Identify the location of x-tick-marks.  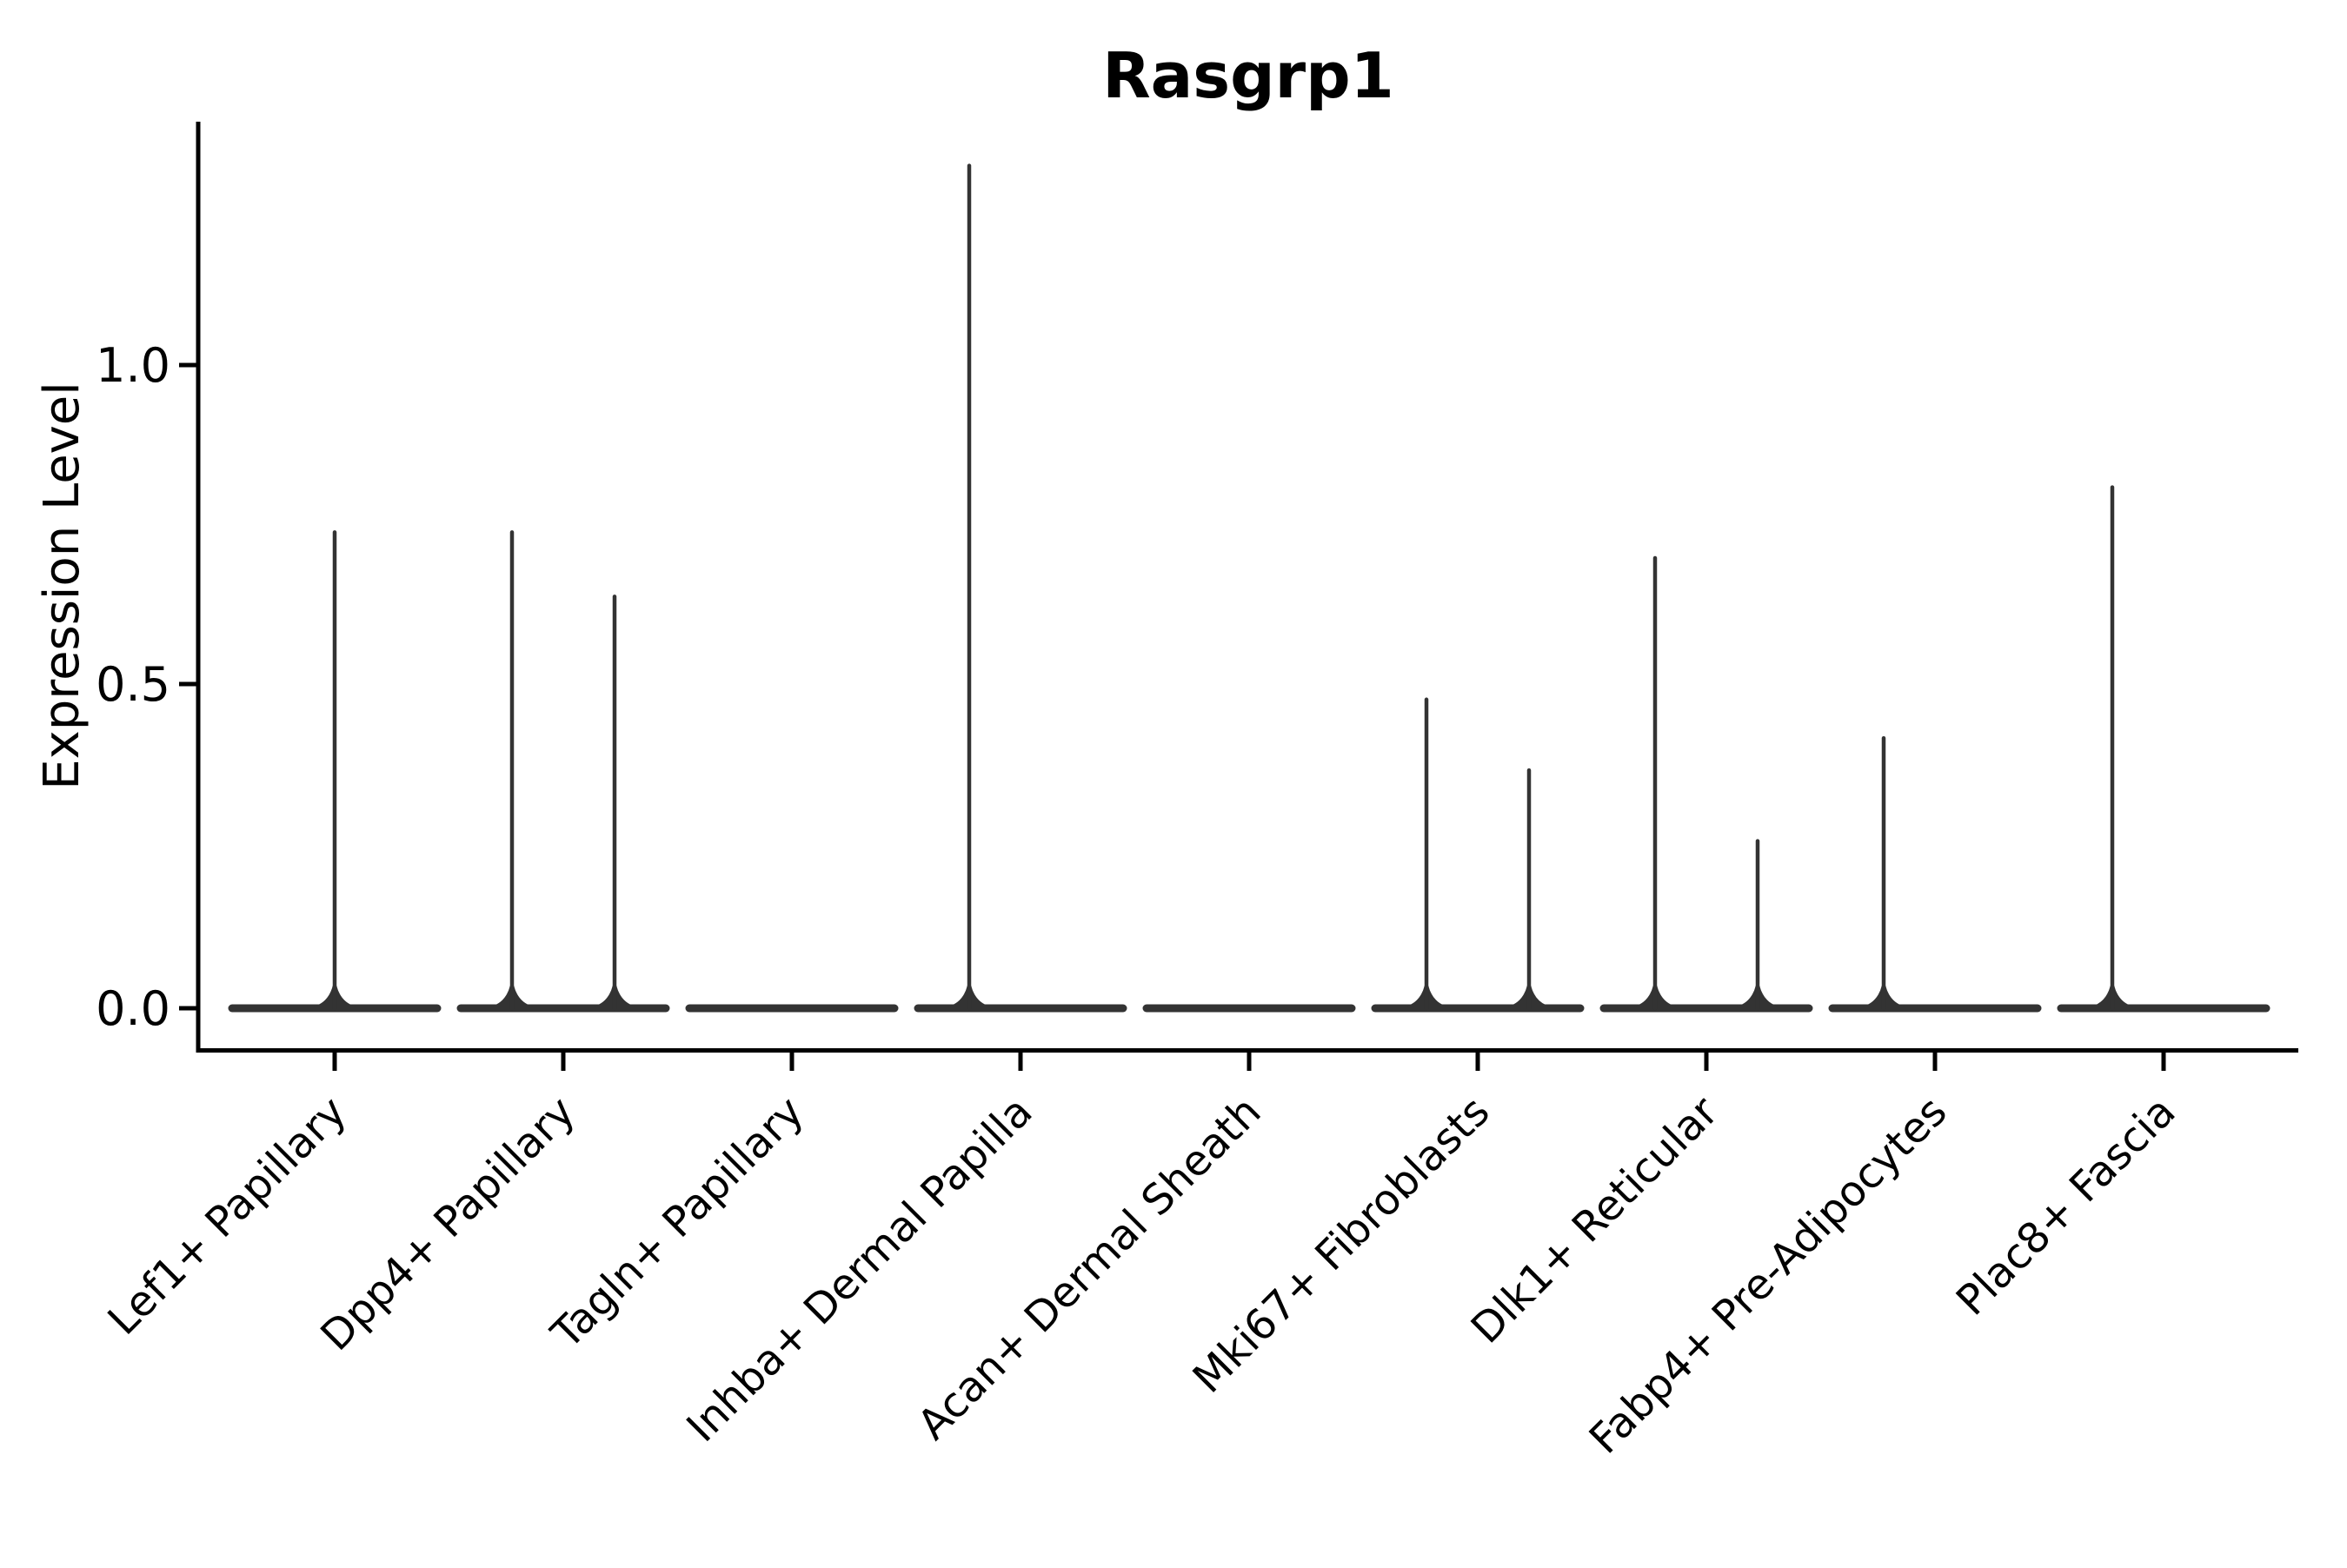
(1249, 1062).